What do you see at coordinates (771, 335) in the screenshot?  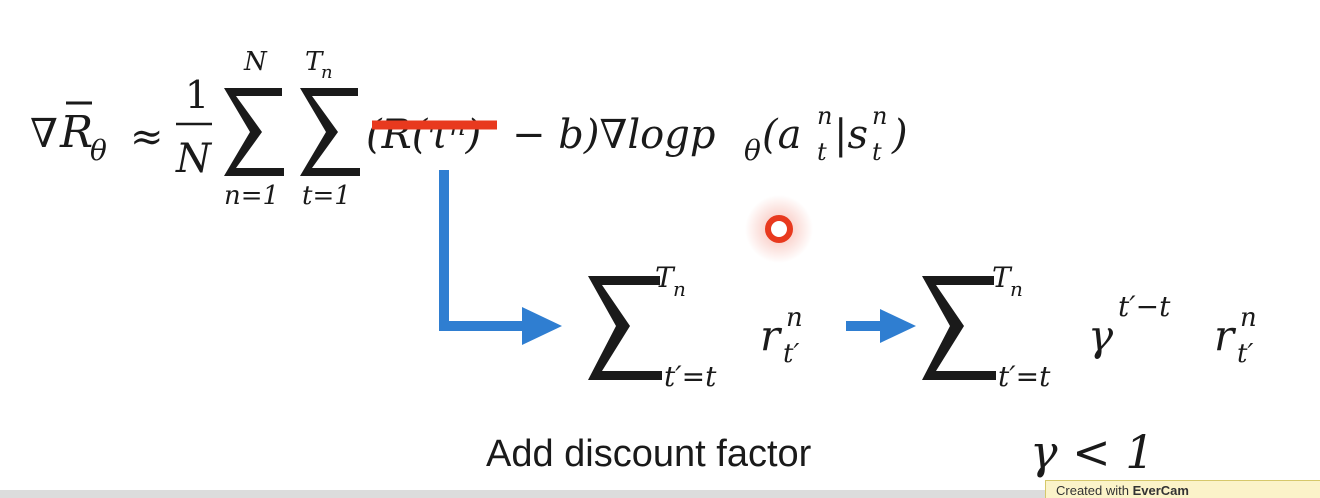 I see `middle-sum-r: r` at bounding box center [771, 335].